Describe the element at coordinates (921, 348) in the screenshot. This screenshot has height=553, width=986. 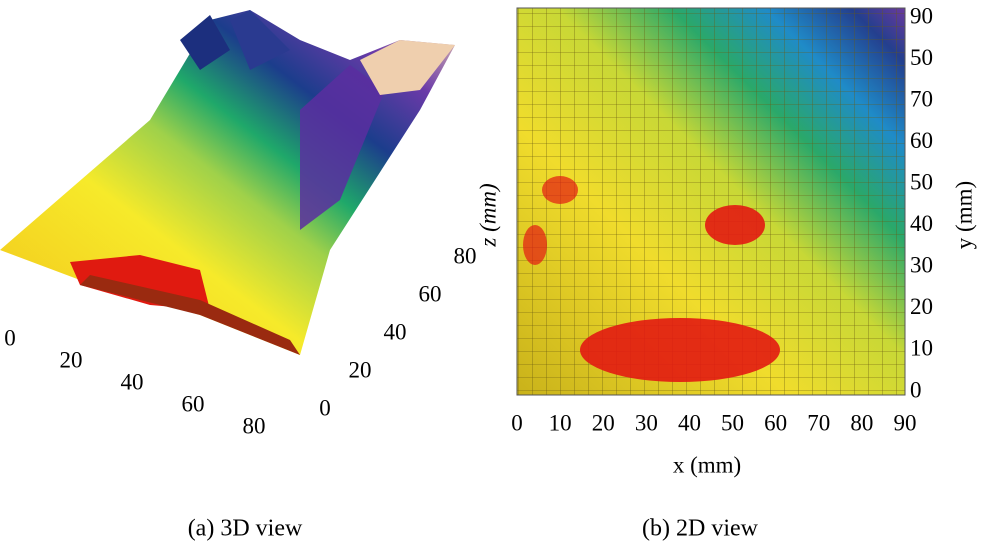
I see `y-tick-label: 10` at that location.